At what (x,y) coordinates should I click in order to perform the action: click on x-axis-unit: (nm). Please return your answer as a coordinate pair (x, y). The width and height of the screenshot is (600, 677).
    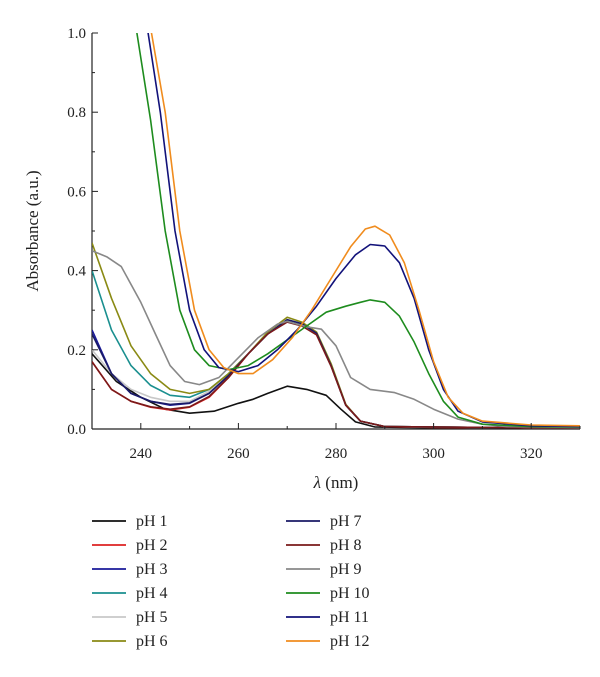
    Looking at the image, I should click on (339, 482).